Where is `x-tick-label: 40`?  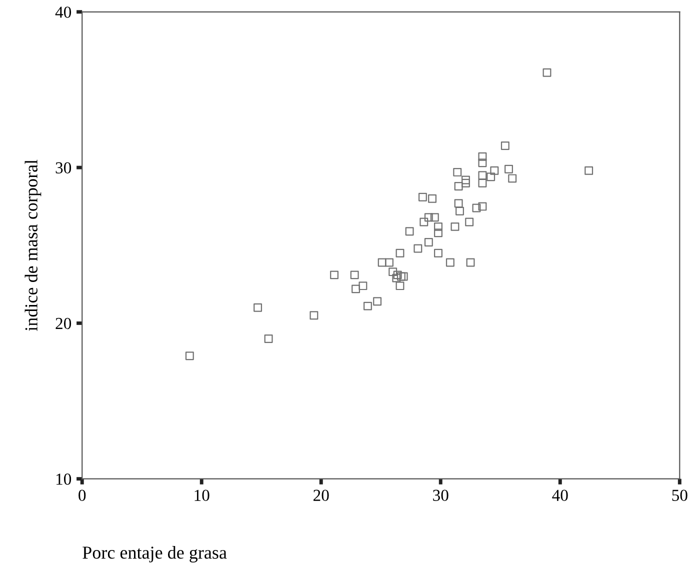
x-tick-label: 40 is located at coordinates (560, 495).